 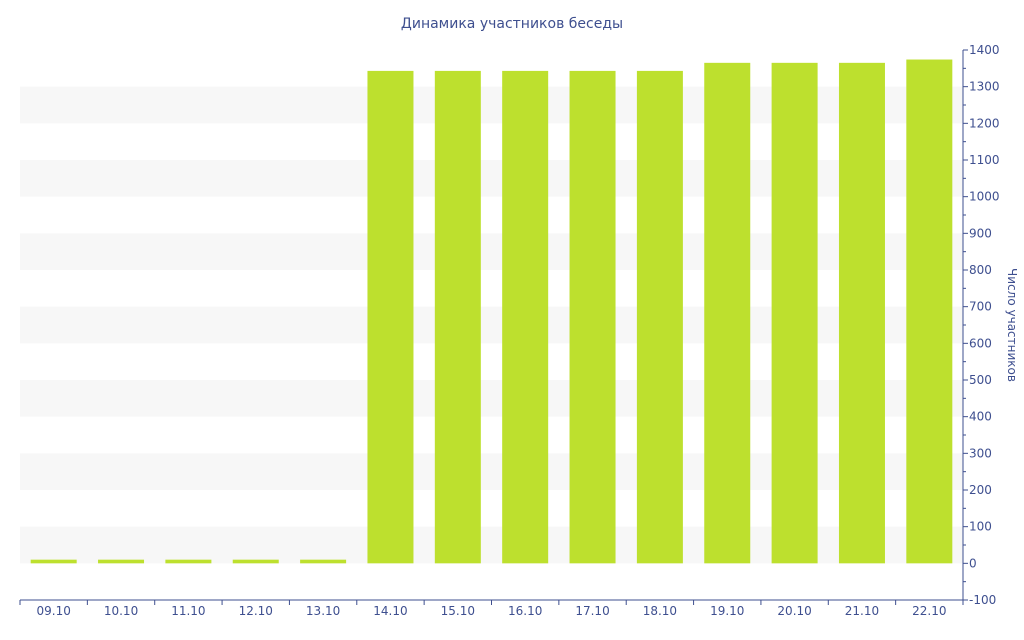 What do you see at coordinates (121, 611) in the screenshot?
I see `x-tick-label: 10.10` at bounding box center [121, 611].